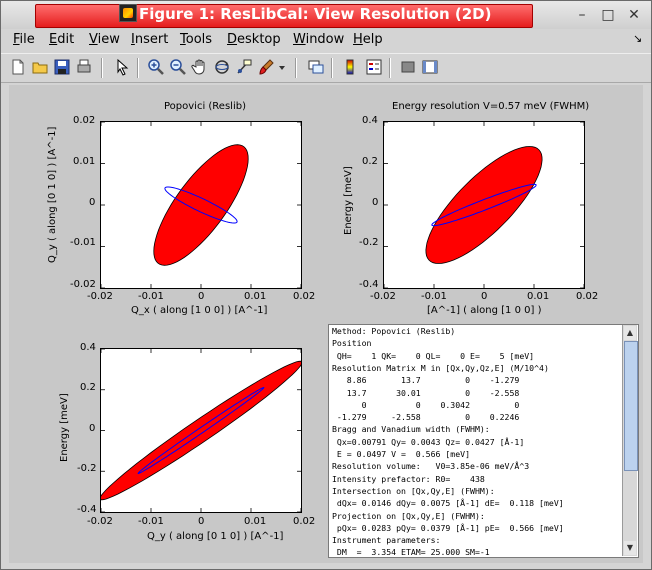 This screenshot has width=652, height=570. Describe the element at coordinates (350, 67) in the screenshot. I see `colorbar-icon` at that location.